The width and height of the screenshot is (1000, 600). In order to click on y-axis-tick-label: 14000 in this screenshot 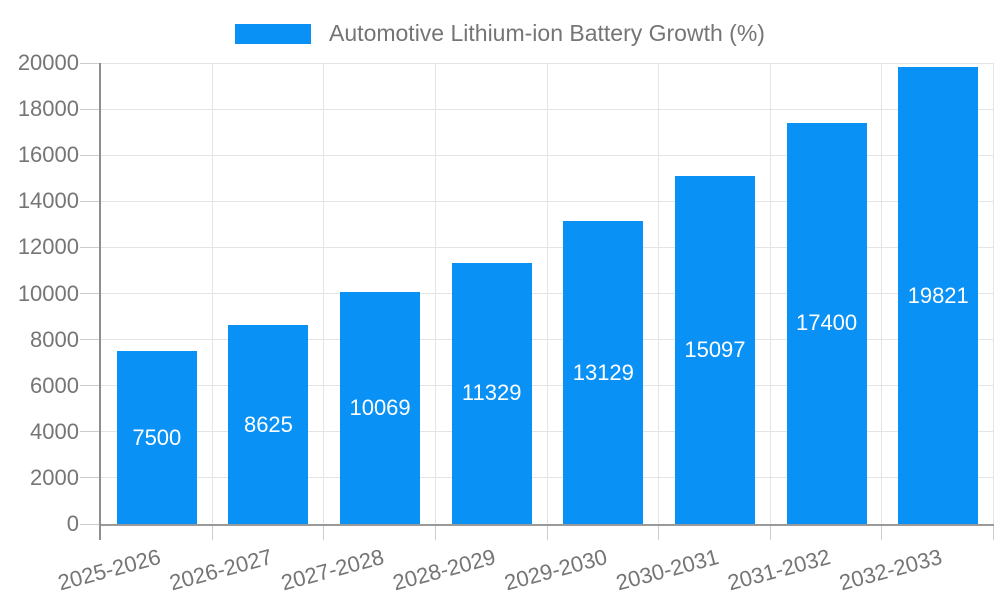, I will do `click(48, 201)`.